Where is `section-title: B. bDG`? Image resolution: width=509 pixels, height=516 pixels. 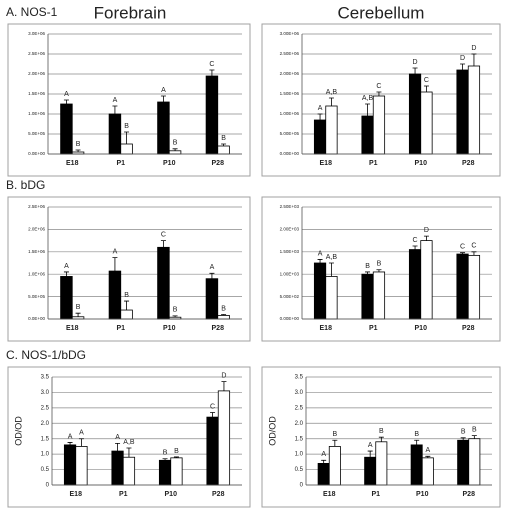 section-title: B. bDG is located at coordinates (25, 185).